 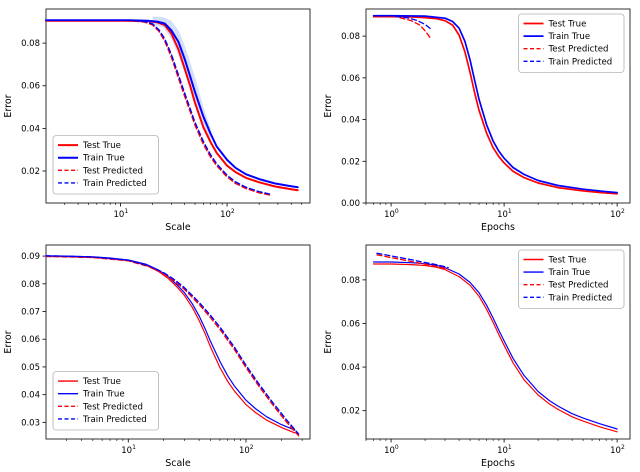 What do you see at coordinates (30, 313) in the screenshot?
I see `y-tick-label: 0.07` at bounding box center [30, 313].